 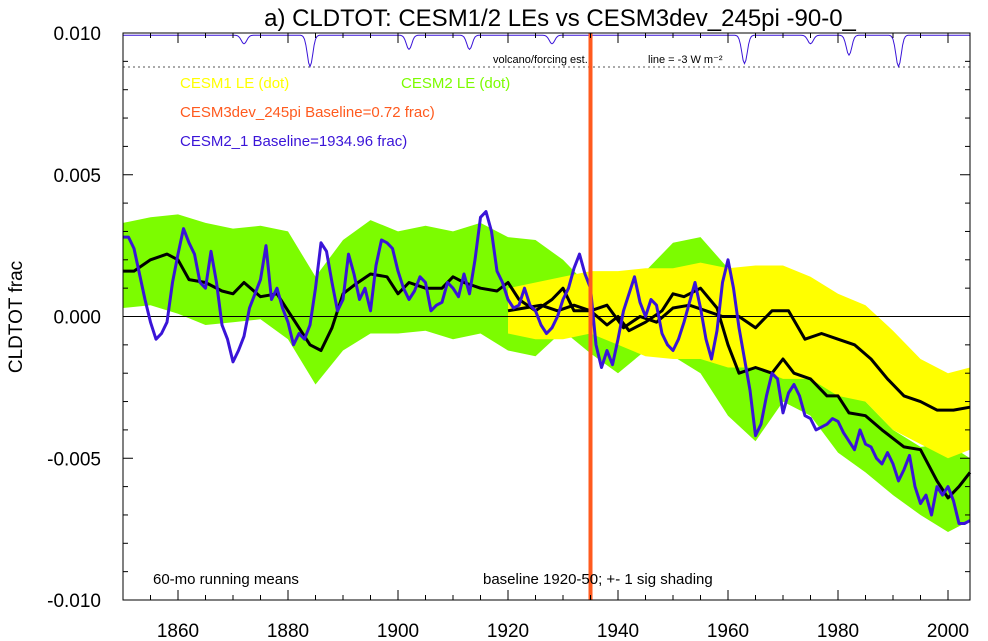 I want to click on cesm1-le-band-shape, so click(x=739, y=360).